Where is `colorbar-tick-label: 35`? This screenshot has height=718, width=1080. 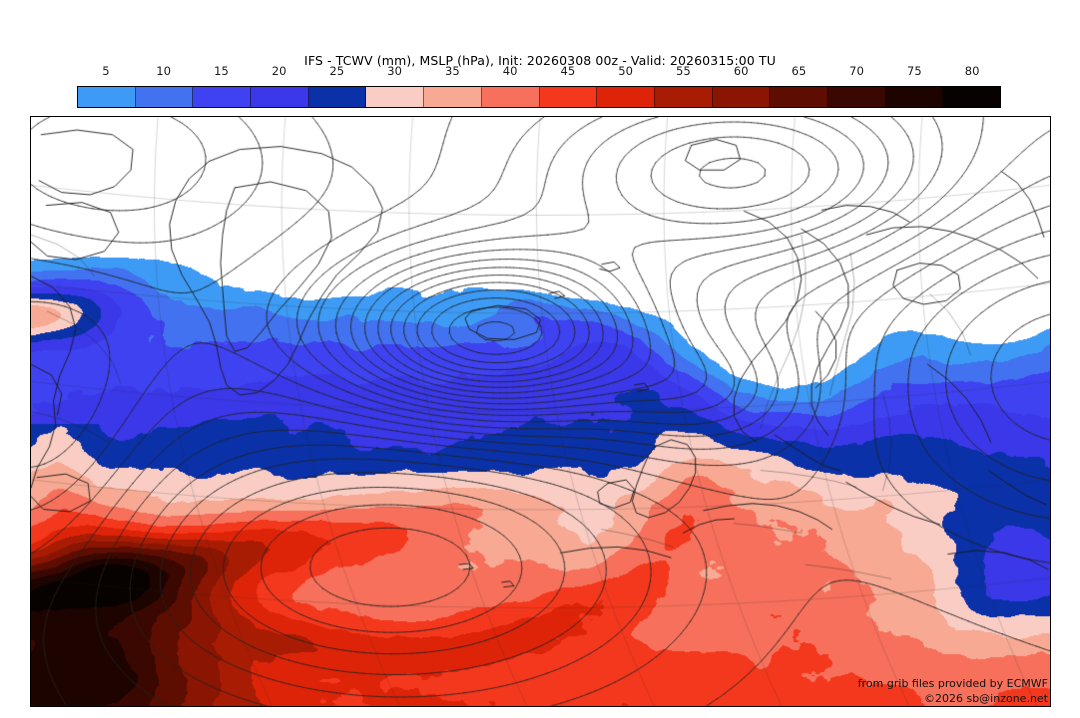 colorbar-tick-label: 35 is located at coordinates (452, 71).